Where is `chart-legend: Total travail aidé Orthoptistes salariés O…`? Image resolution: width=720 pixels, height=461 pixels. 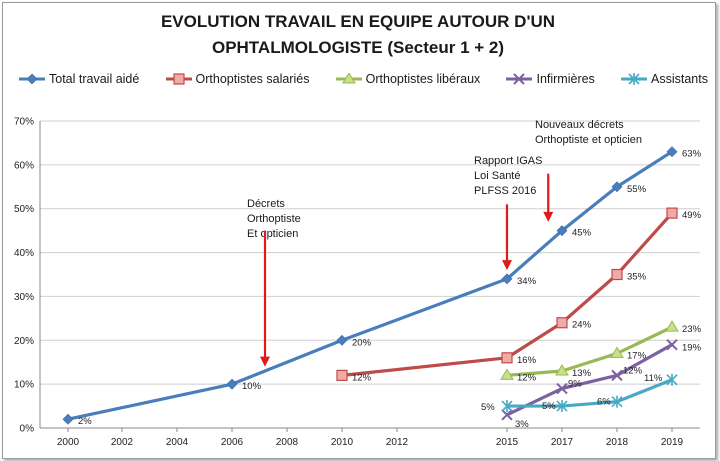 chart-legend: Total travail aidé Orthoptistes salariés O… is located at coordinates (363, 79).